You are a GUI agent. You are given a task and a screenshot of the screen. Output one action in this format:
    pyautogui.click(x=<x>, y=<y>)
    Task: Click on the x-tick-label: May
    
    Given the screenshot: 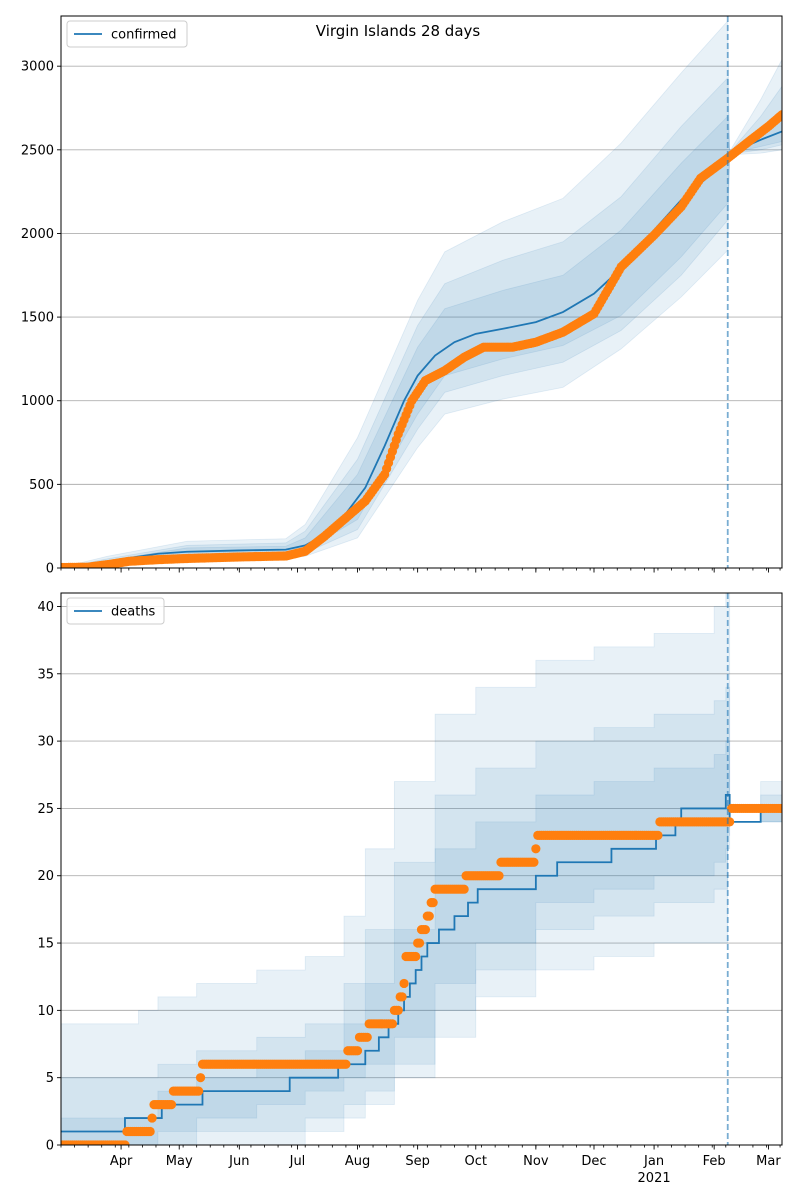 What is the action you would take?
    pyautogui.click(x=179, y=1161)
    